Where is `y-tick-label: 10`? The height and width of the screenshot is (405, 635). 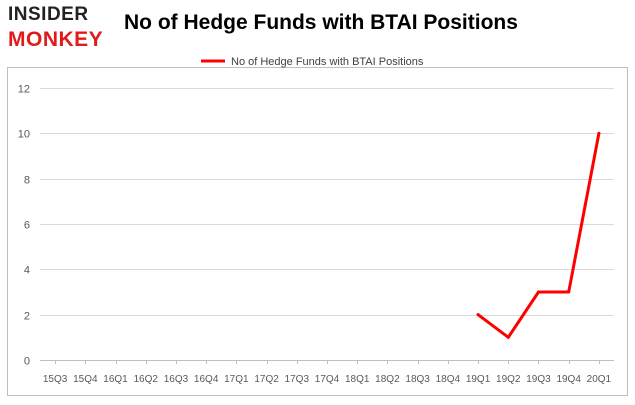
y-tick-label: 10 is located at coordinates (24, 135).